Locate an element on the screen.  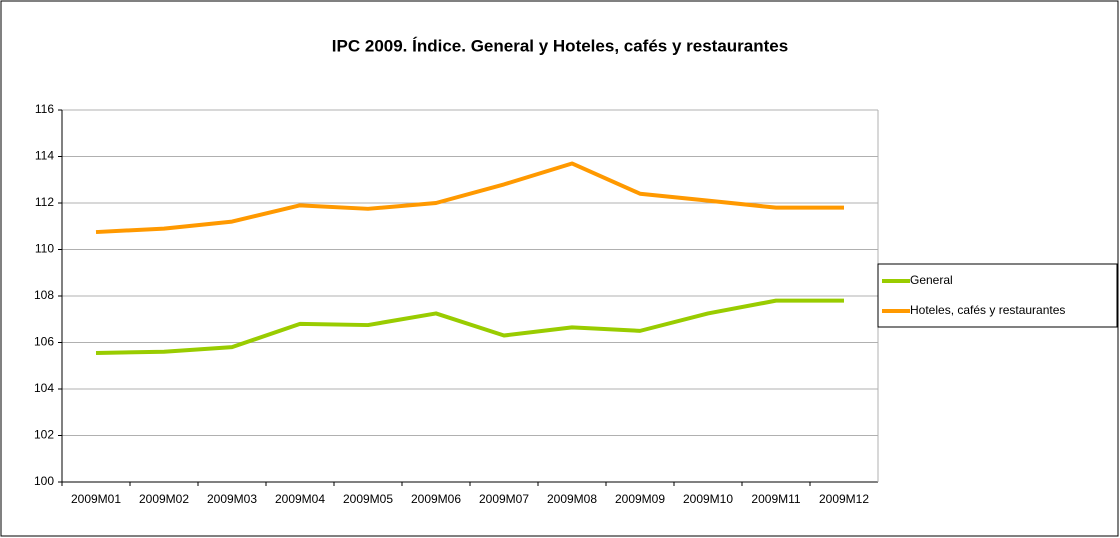
x-tick-label: 2009M03 is located at coordinates (232, 499).